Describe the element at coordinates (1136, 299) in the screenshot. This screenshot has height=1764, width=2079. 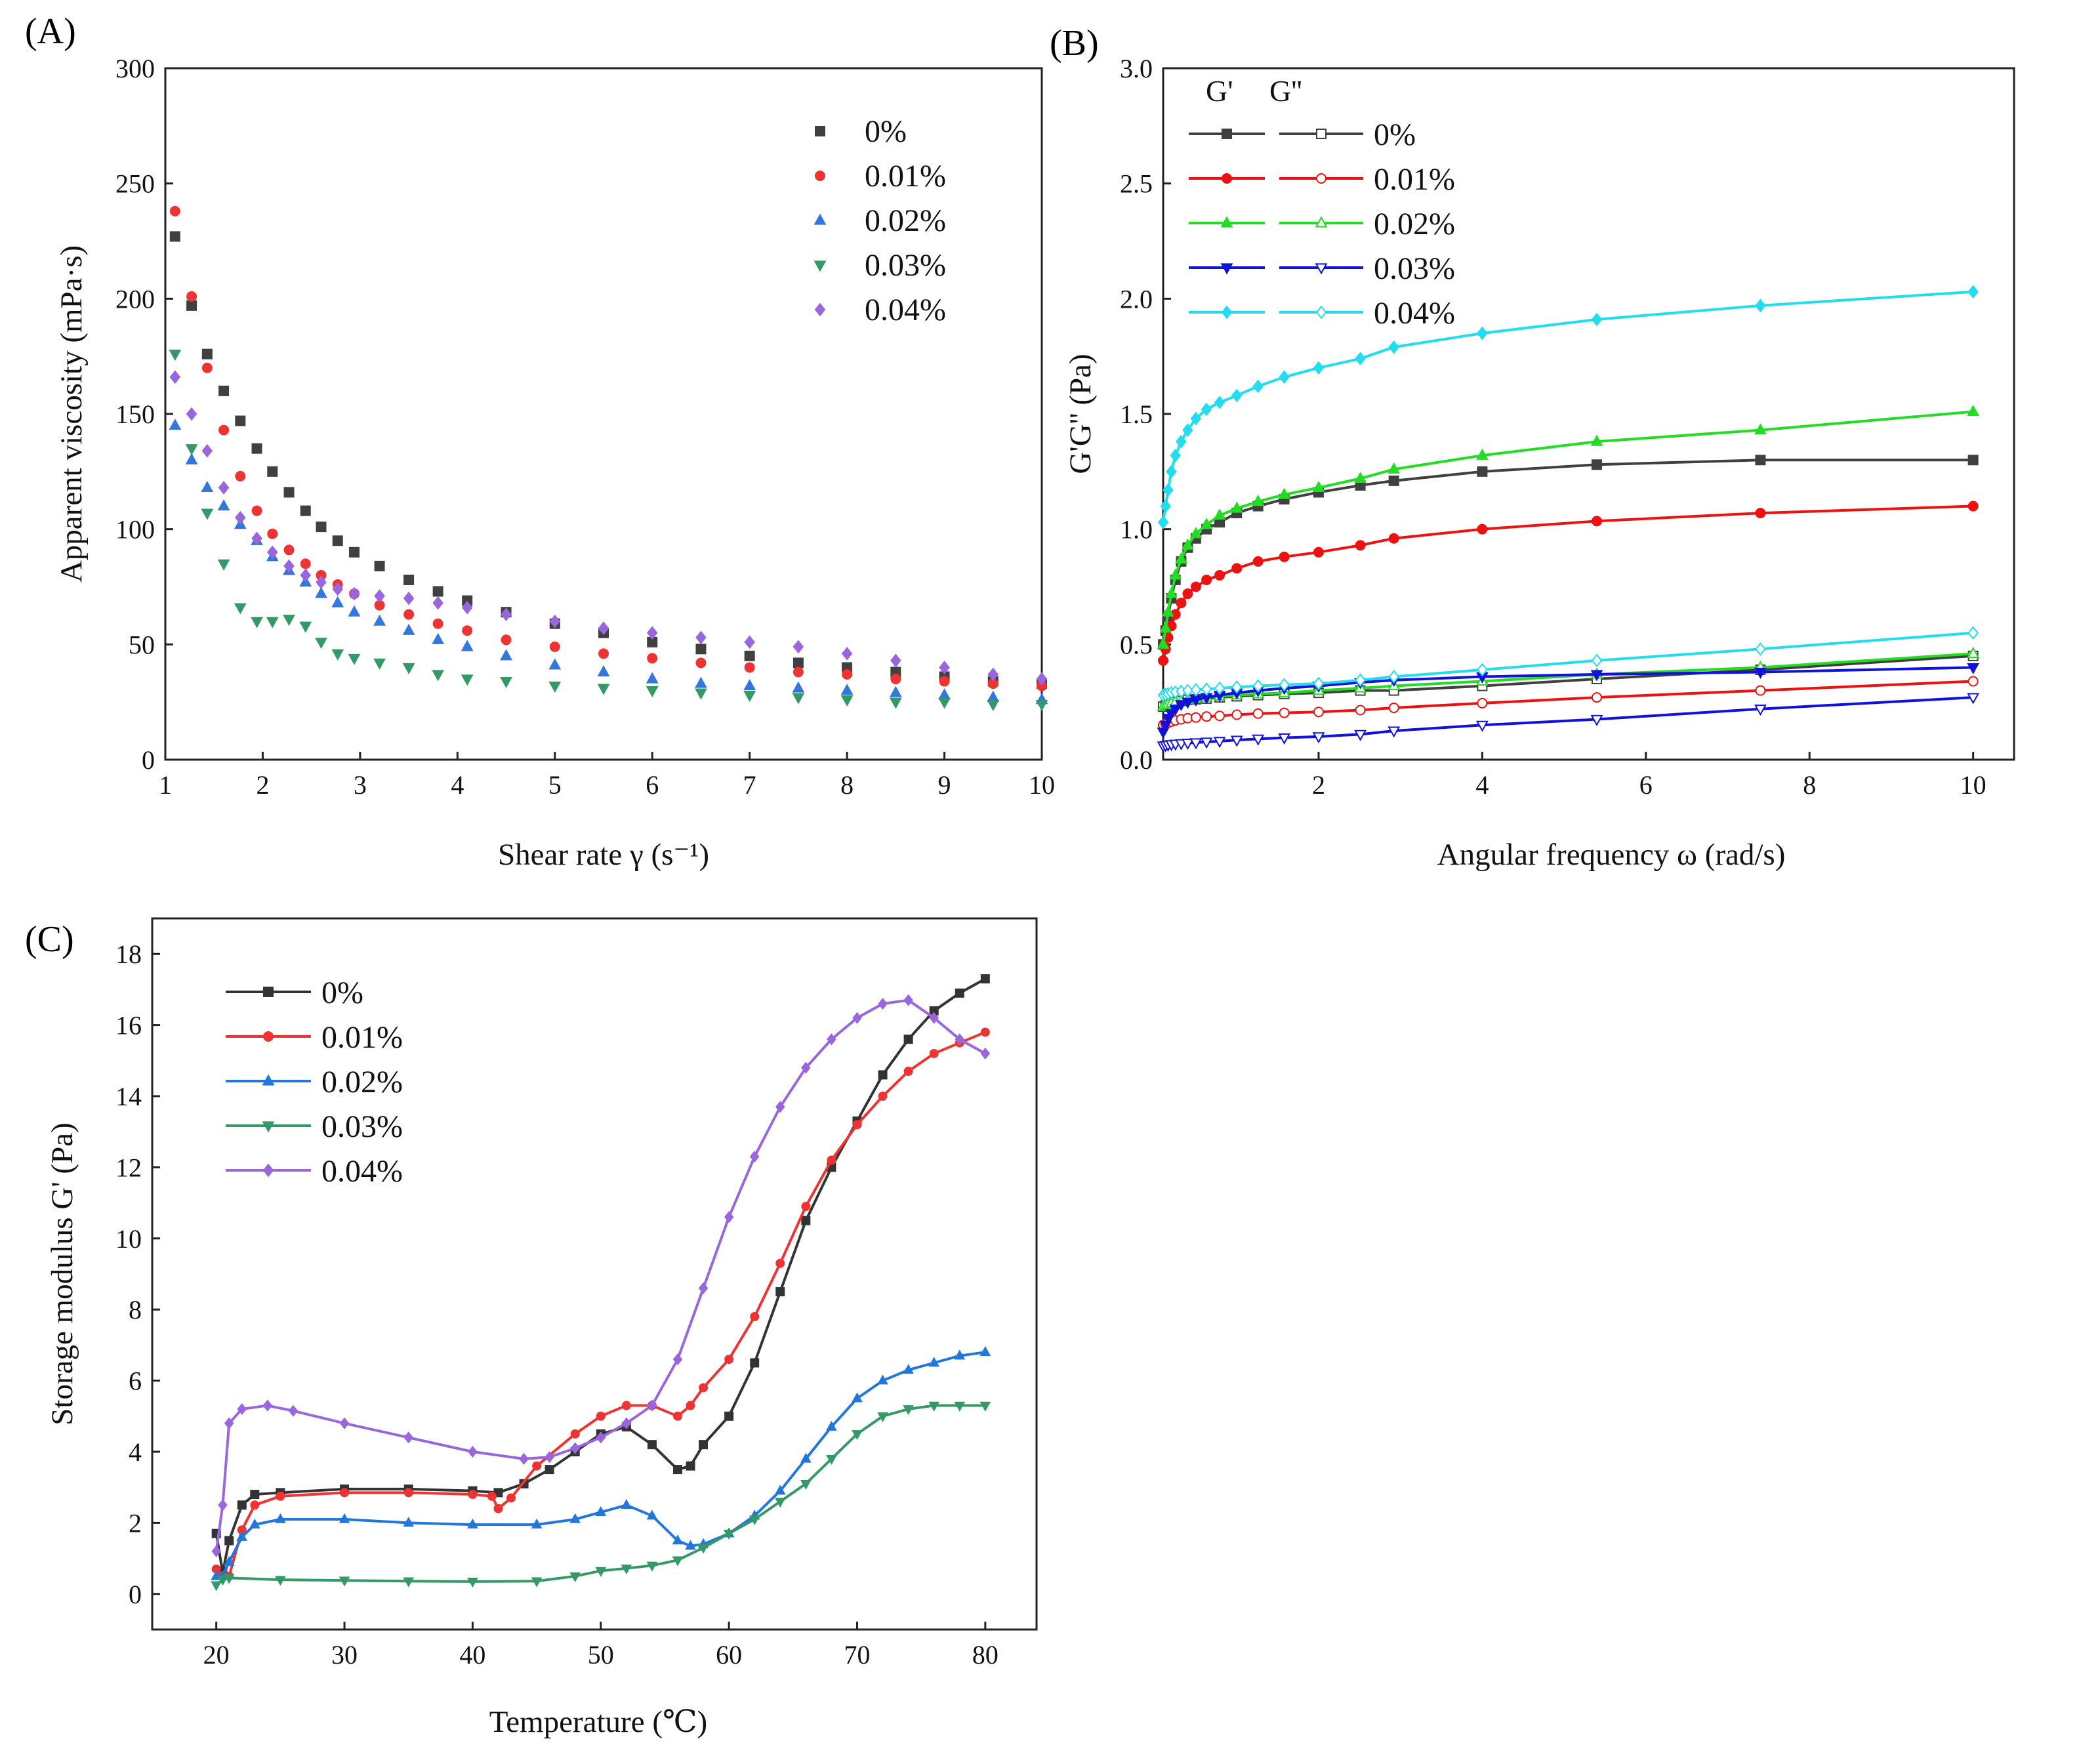
I see `panel-b-y-tick-label: 2.0` at that location.